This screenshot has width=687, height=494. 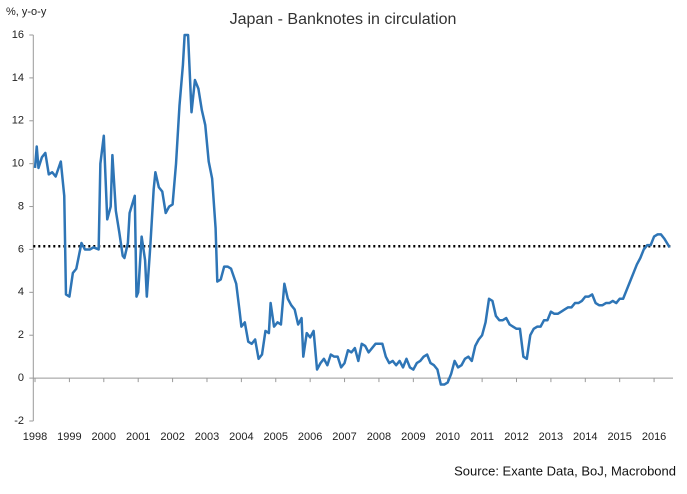 I want to click on x-tick-label: 1998, so click(x=35, y=437).